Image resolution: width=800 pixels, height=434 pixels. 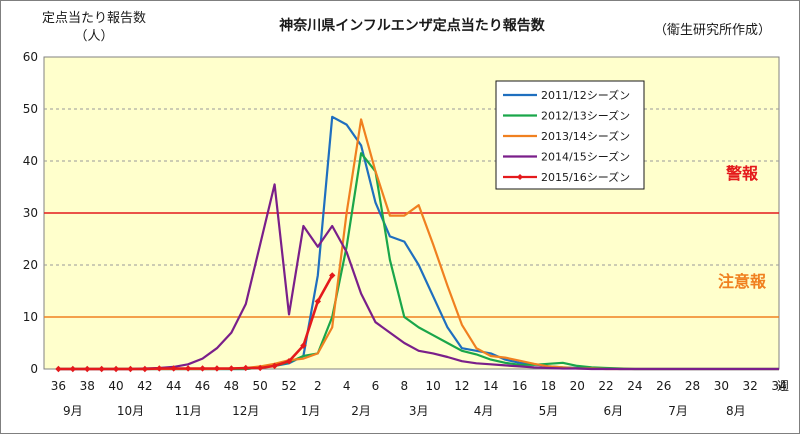 I want to click on x-tick-label: 40, so click(x=115, y=386).